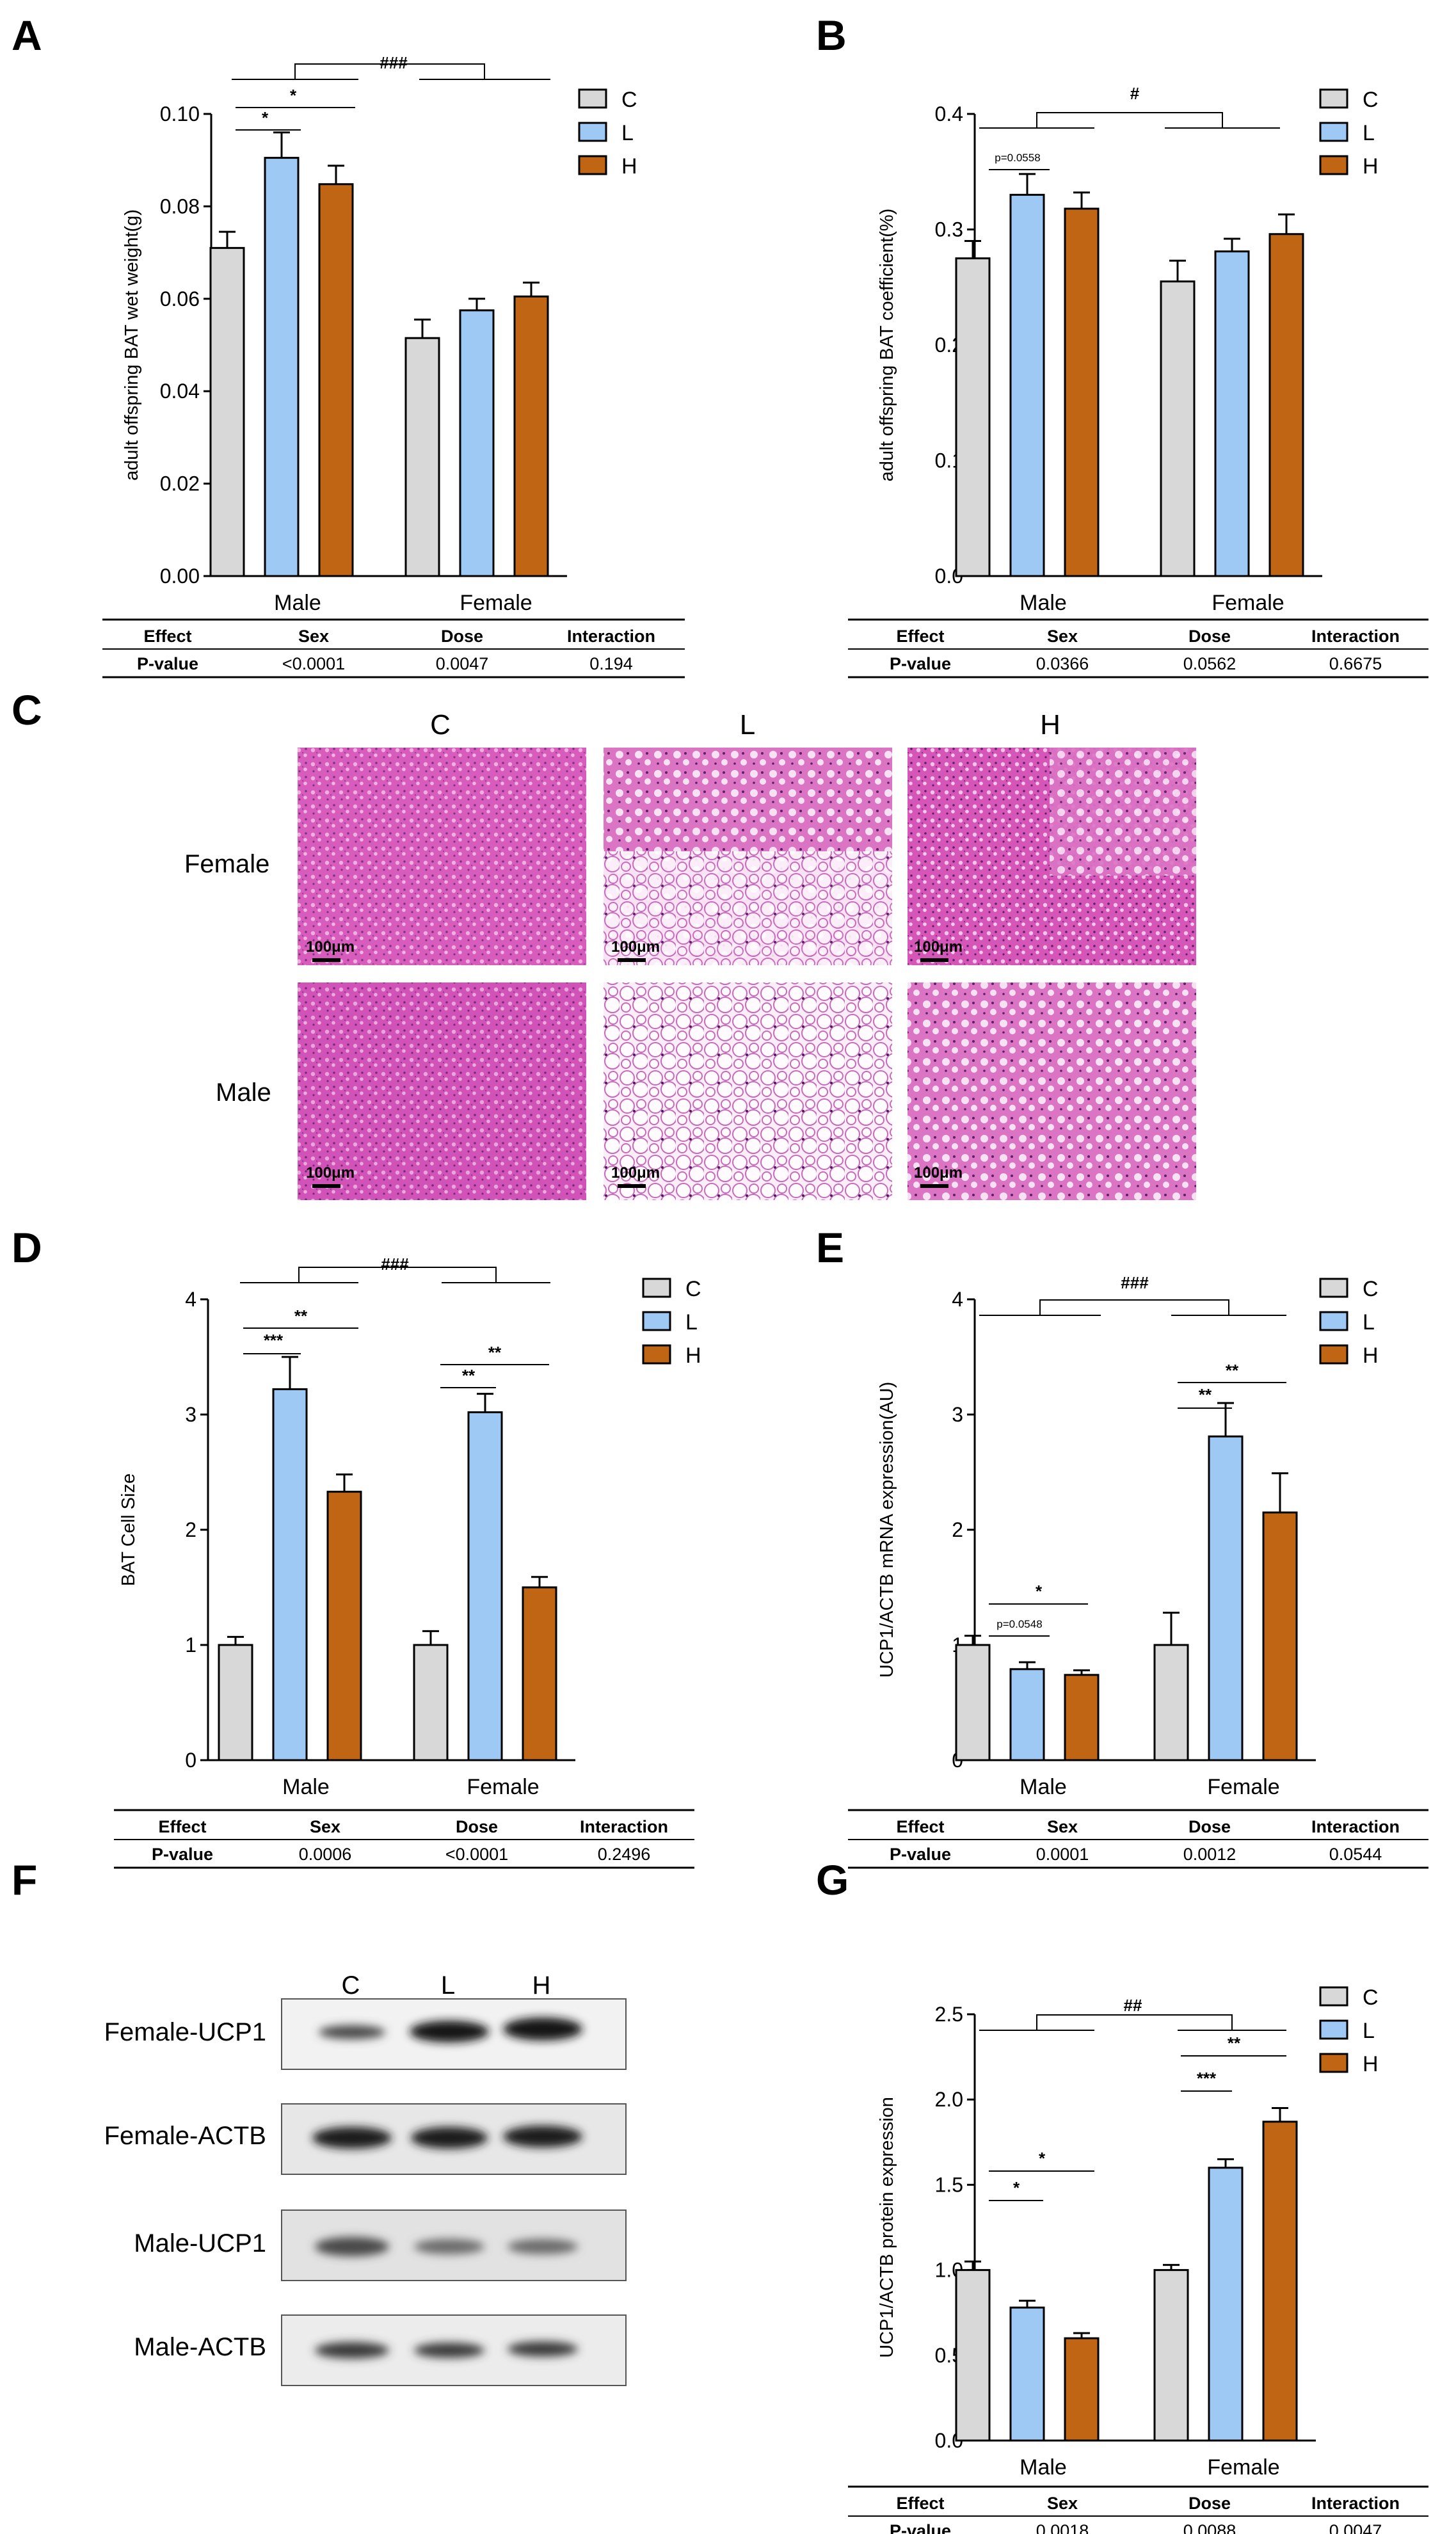 Image resolution: width=1456 pixels, height=2534 pixels. Describe the element at coordinates (27, 1248) in the screenshot. I see `panel-letter-d: D` at that location.